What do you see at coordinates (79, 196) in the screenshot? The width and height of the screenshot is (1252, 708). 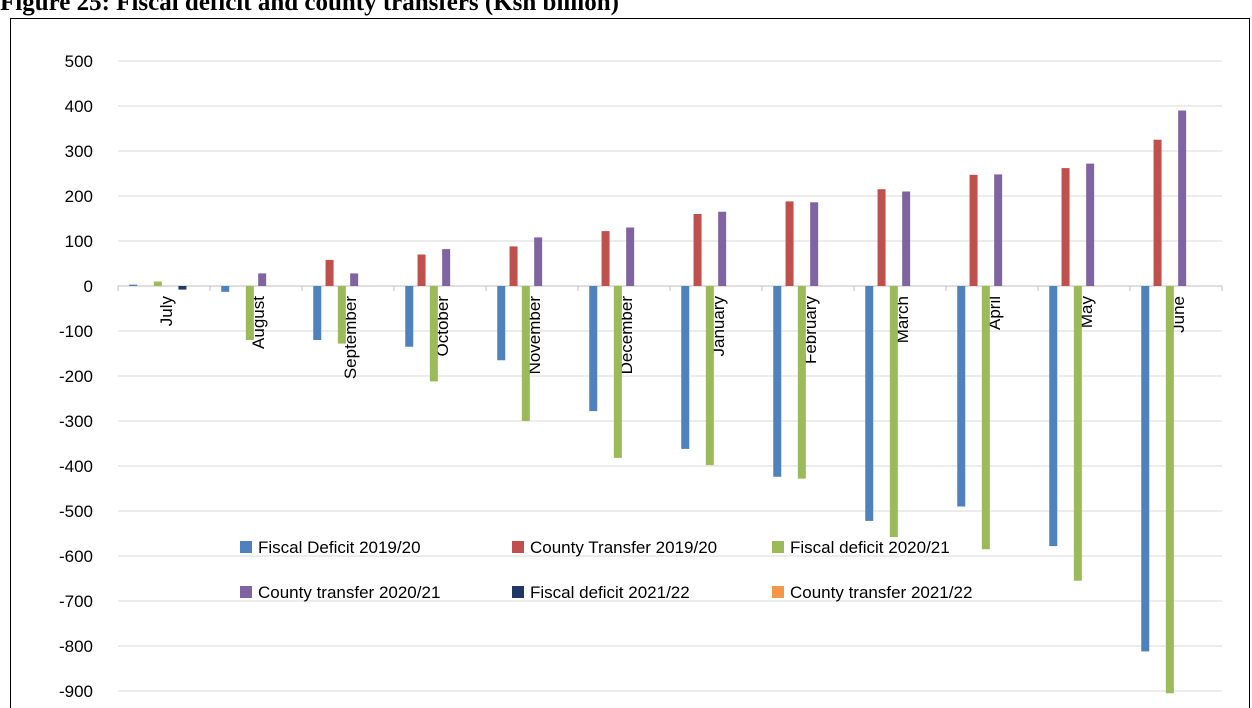 I see `y-tick-label: 200` at bounding box center [79, 196].